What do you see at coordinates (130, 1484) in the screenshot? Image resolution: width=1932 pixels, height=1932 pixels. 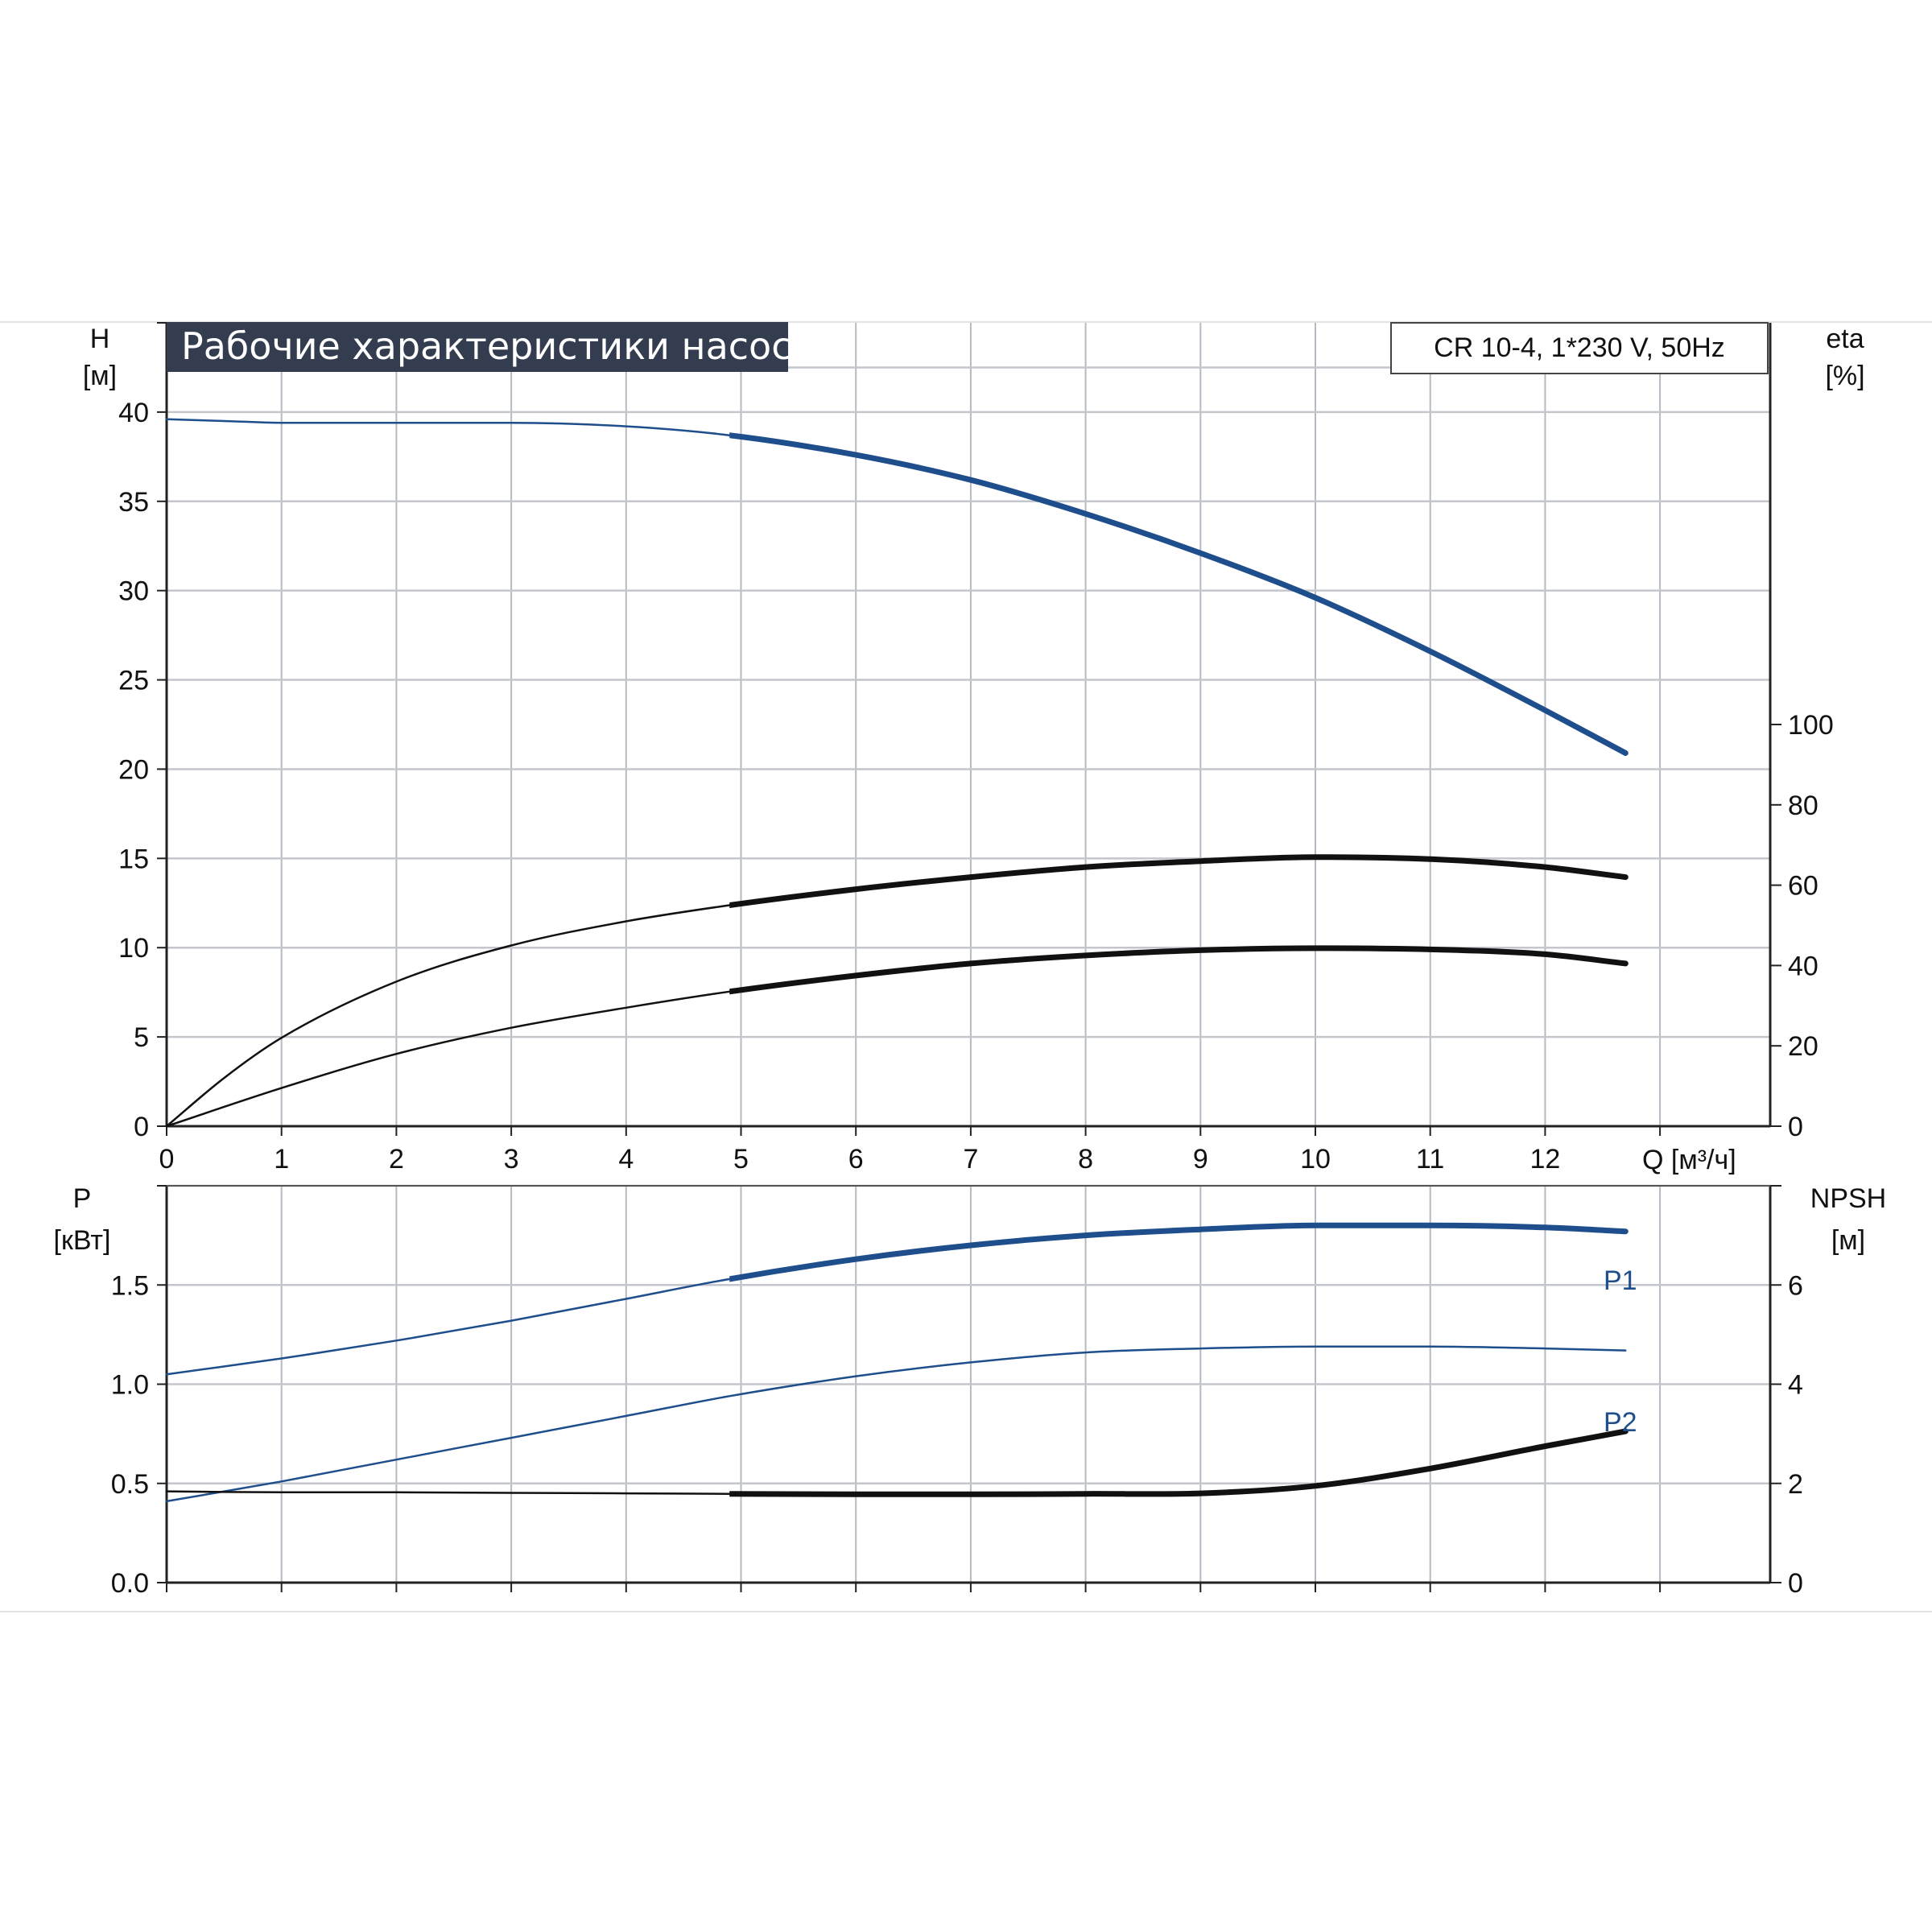 I see `y-left-tick-label: 0.5` at bounding box center [130, 1484].